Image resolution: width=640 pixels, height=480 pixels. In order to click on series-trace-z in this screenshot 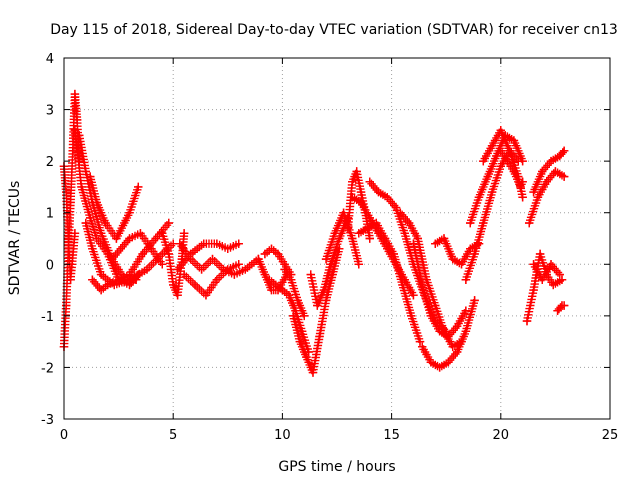, I will do `click(440, 290)`.